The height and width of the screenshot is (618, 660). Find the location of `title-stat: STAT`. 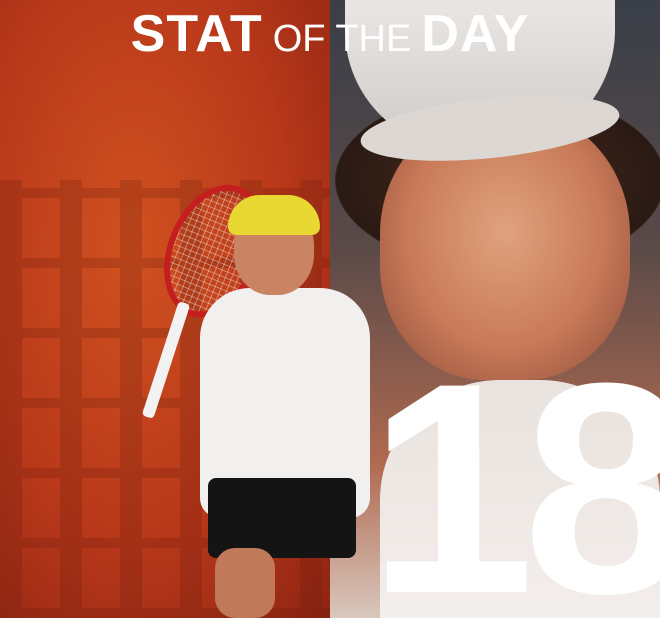

title-stat: STAT is located at coordinates (196, 34).